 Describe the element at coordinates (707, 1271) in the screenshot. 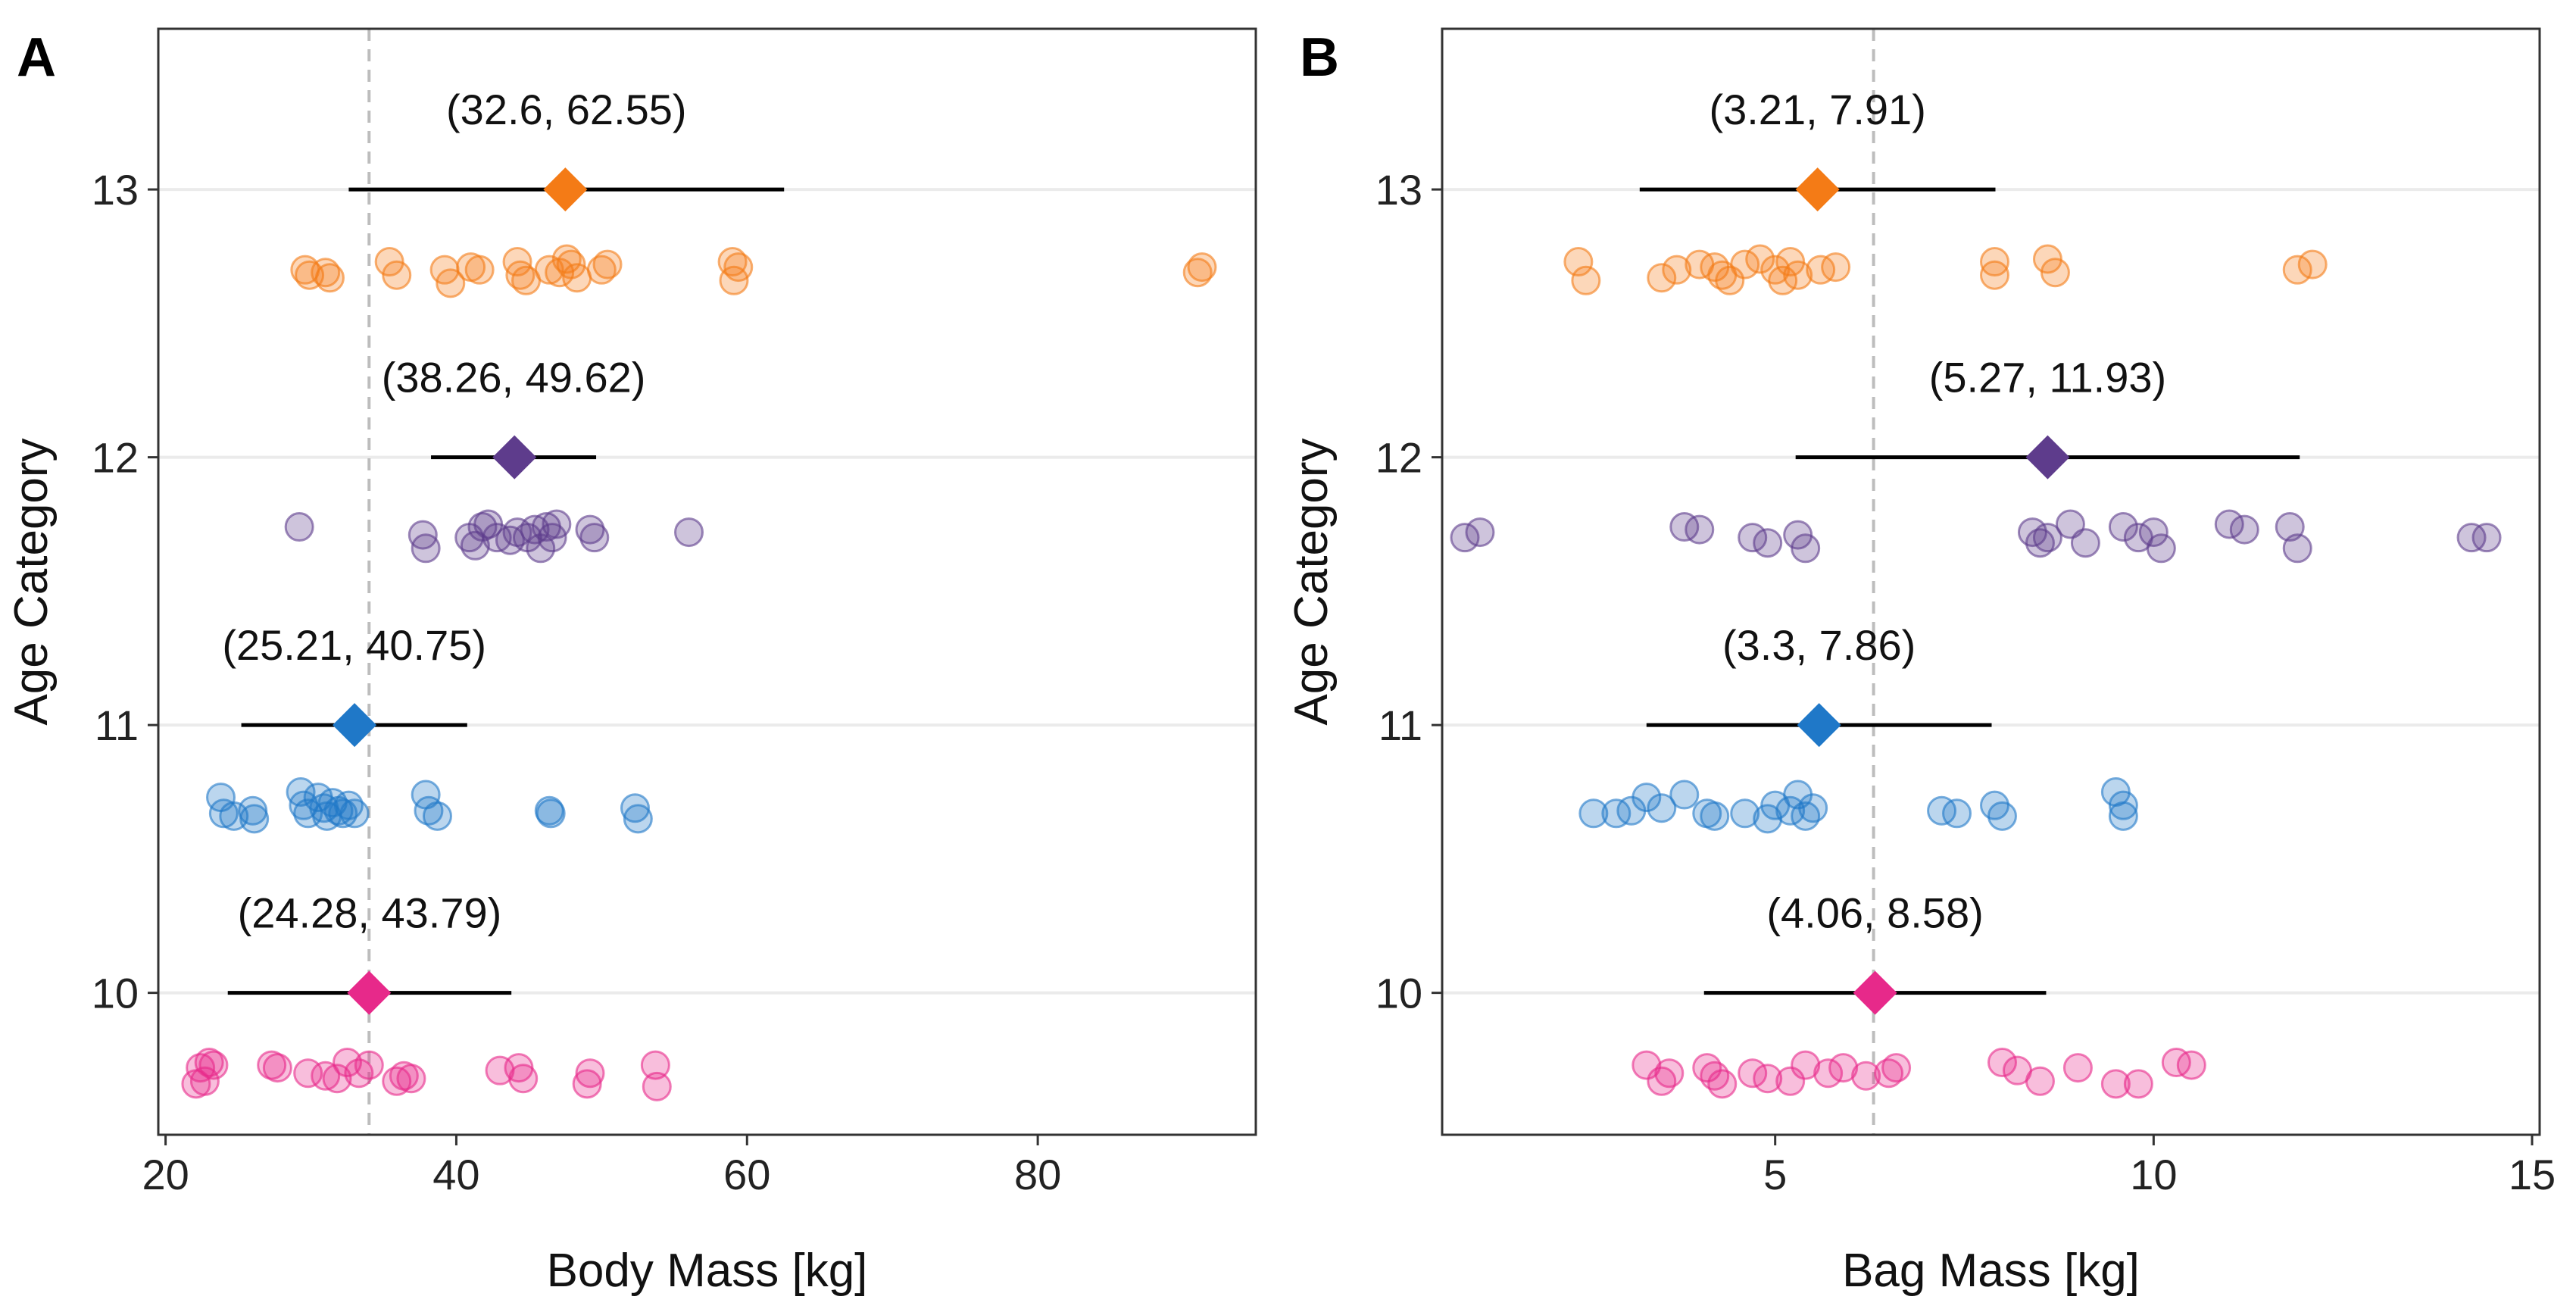

I see `x-axis-title: Body Mass [kg]` at that location.